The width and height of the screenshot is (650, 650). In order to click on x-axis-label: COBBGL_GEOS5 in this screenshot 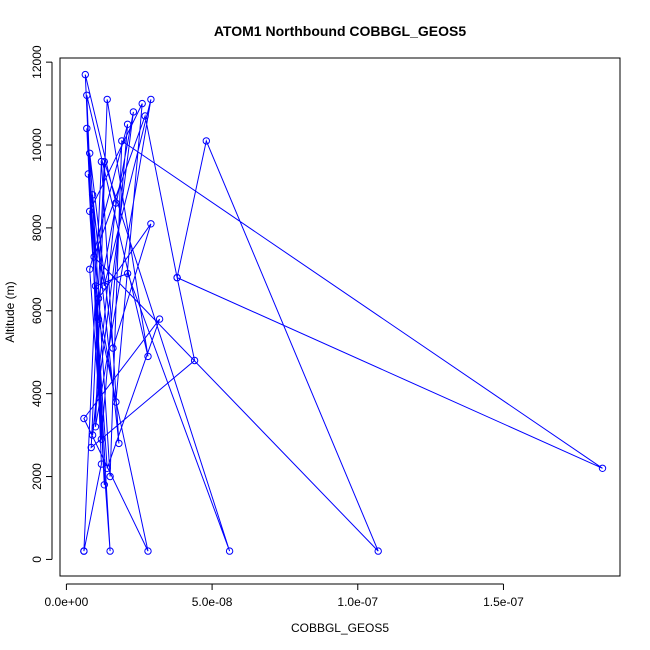, I will do `click(340, 628)`.